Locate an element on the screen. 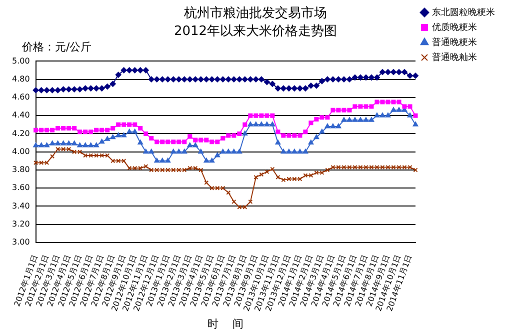  legend-label: 东北圆粒晚粳米 is located at coordinates (463, 12).